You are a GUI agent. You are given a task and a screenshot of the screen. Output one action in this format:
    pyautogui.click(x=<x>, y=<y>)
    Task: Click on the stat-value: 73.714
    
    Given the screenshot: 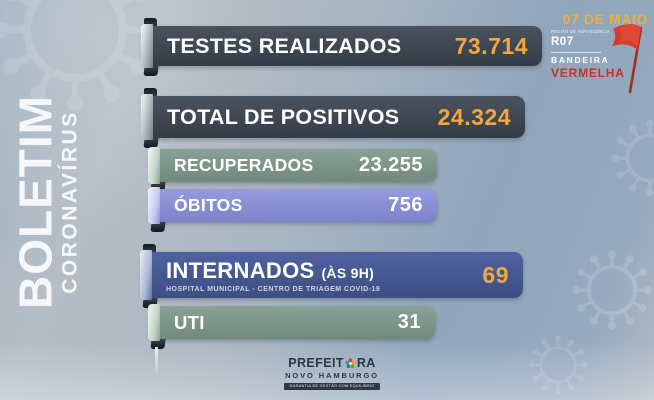 What is the action you would take?
    pyautogui.click(x=491, y=45)
    